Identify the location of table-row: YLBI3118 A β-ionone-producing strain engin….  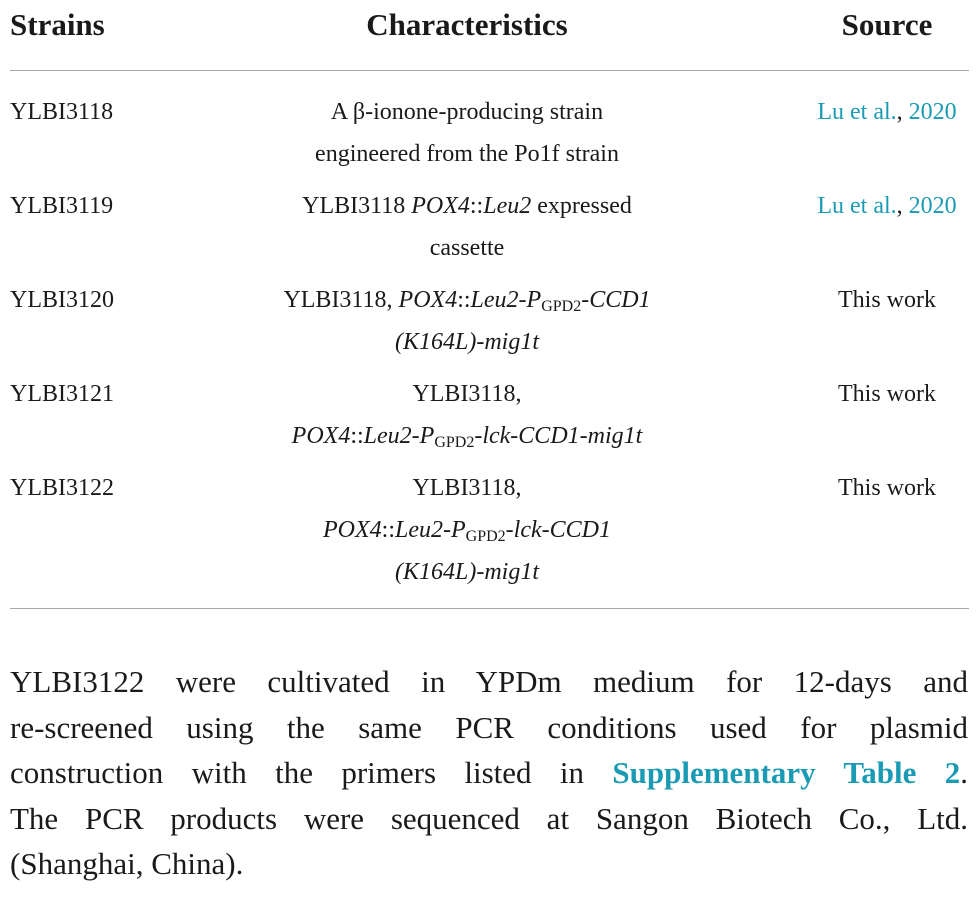
(489, 133).